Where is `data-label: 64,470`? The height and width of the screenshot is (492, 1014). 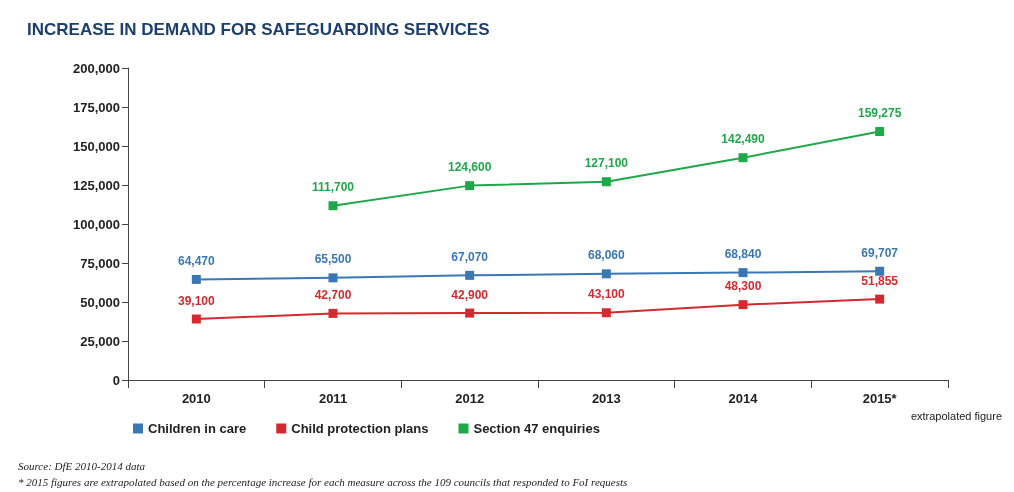
data-label: 64,470 is located at coordinates (196, 260).